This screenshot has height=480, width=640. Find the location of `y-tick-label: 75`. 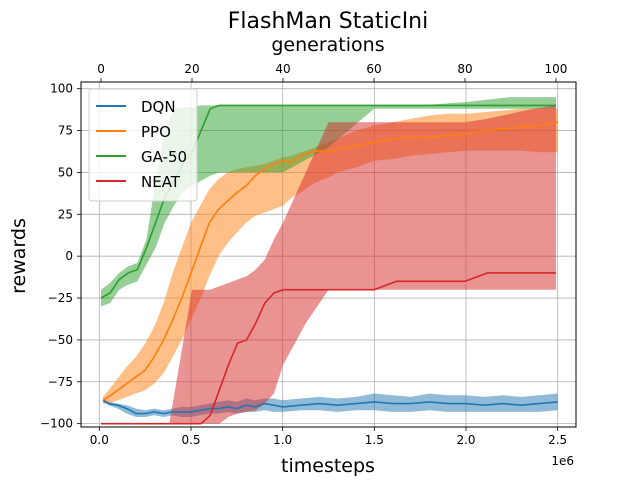

y-tick-label: 75 is located at coordinates (65, 131).